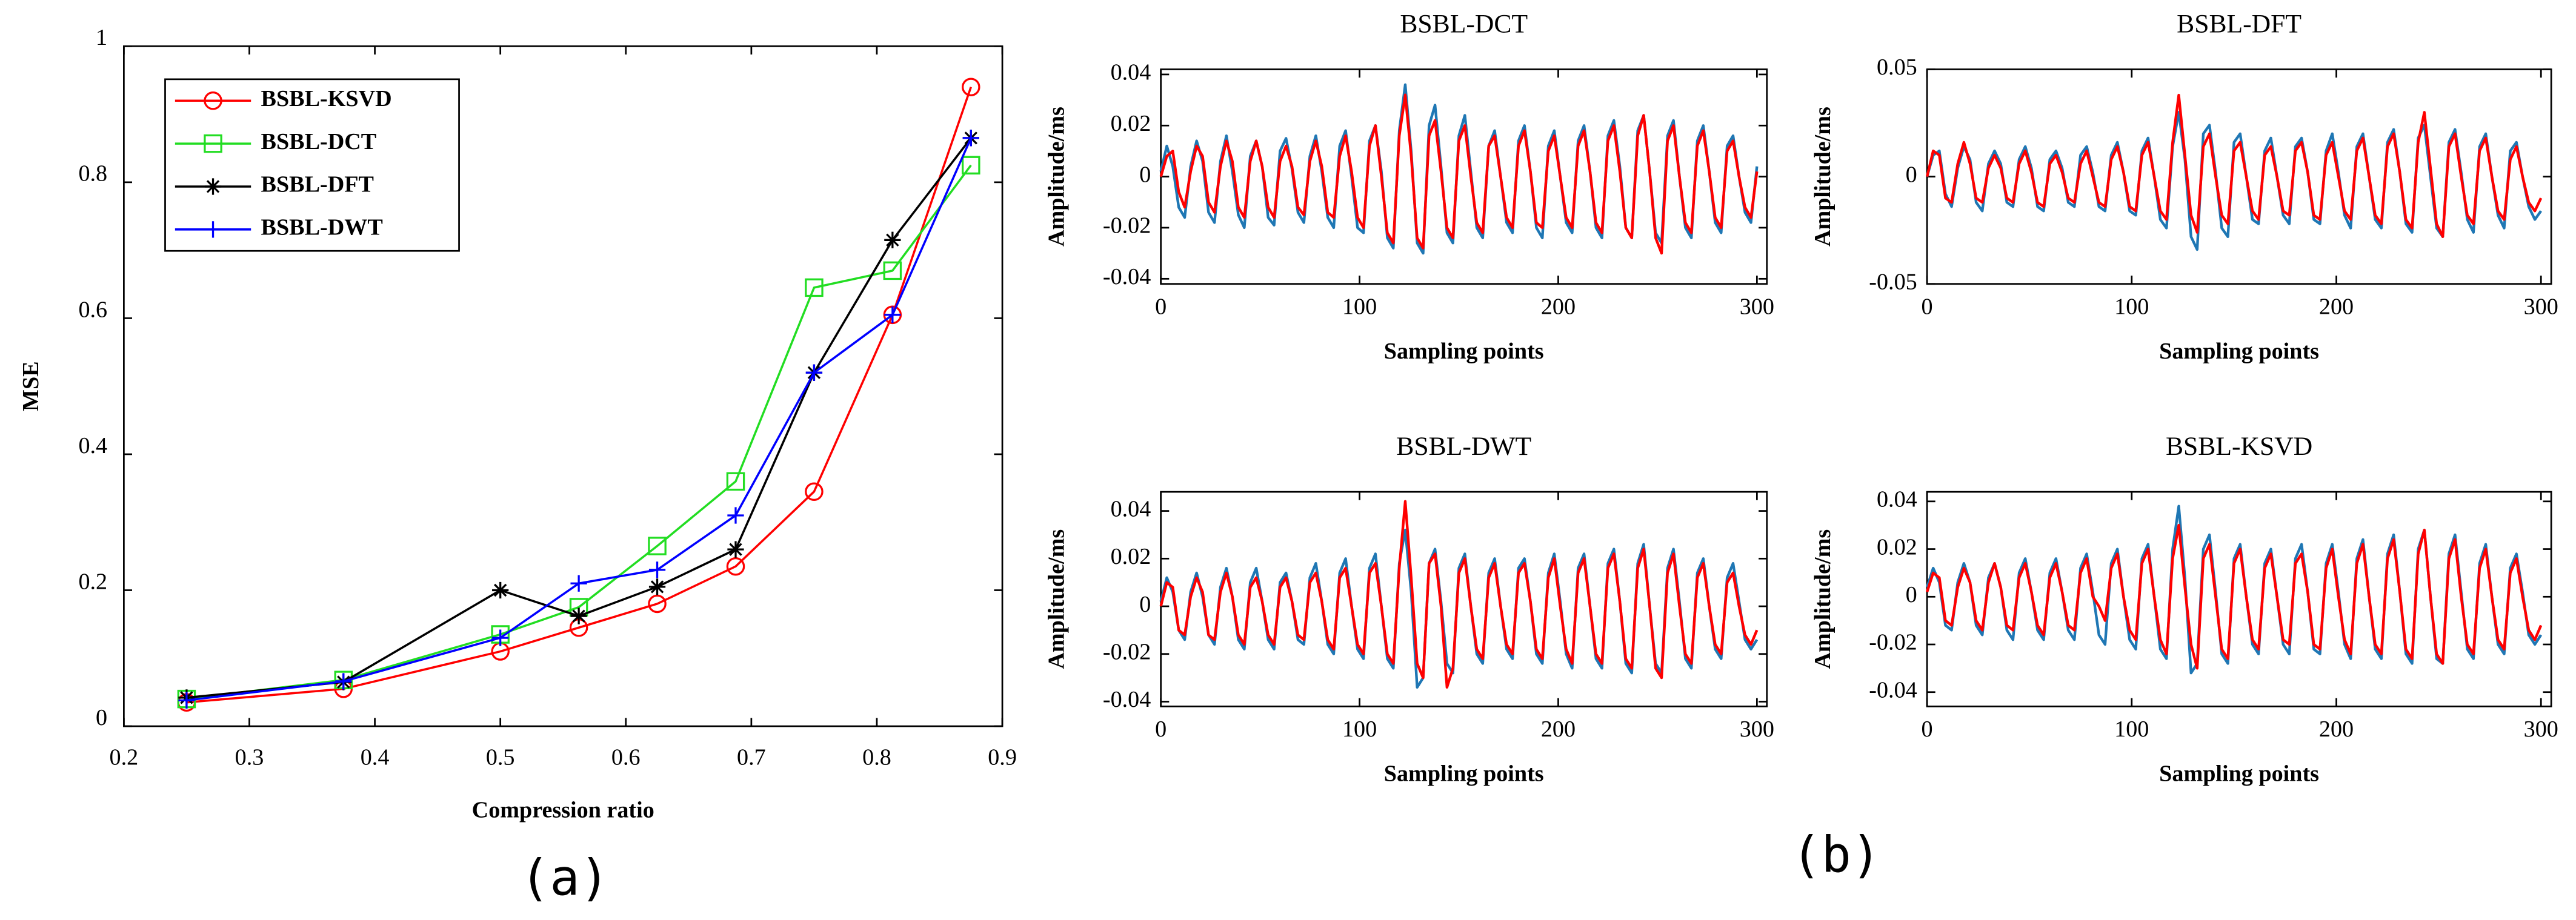 The height and width of the screenshot is (920, 2576). What do you see at coordinates (312, 165) in the screenshot?
I see `legend` at bounding box center [312, 165].